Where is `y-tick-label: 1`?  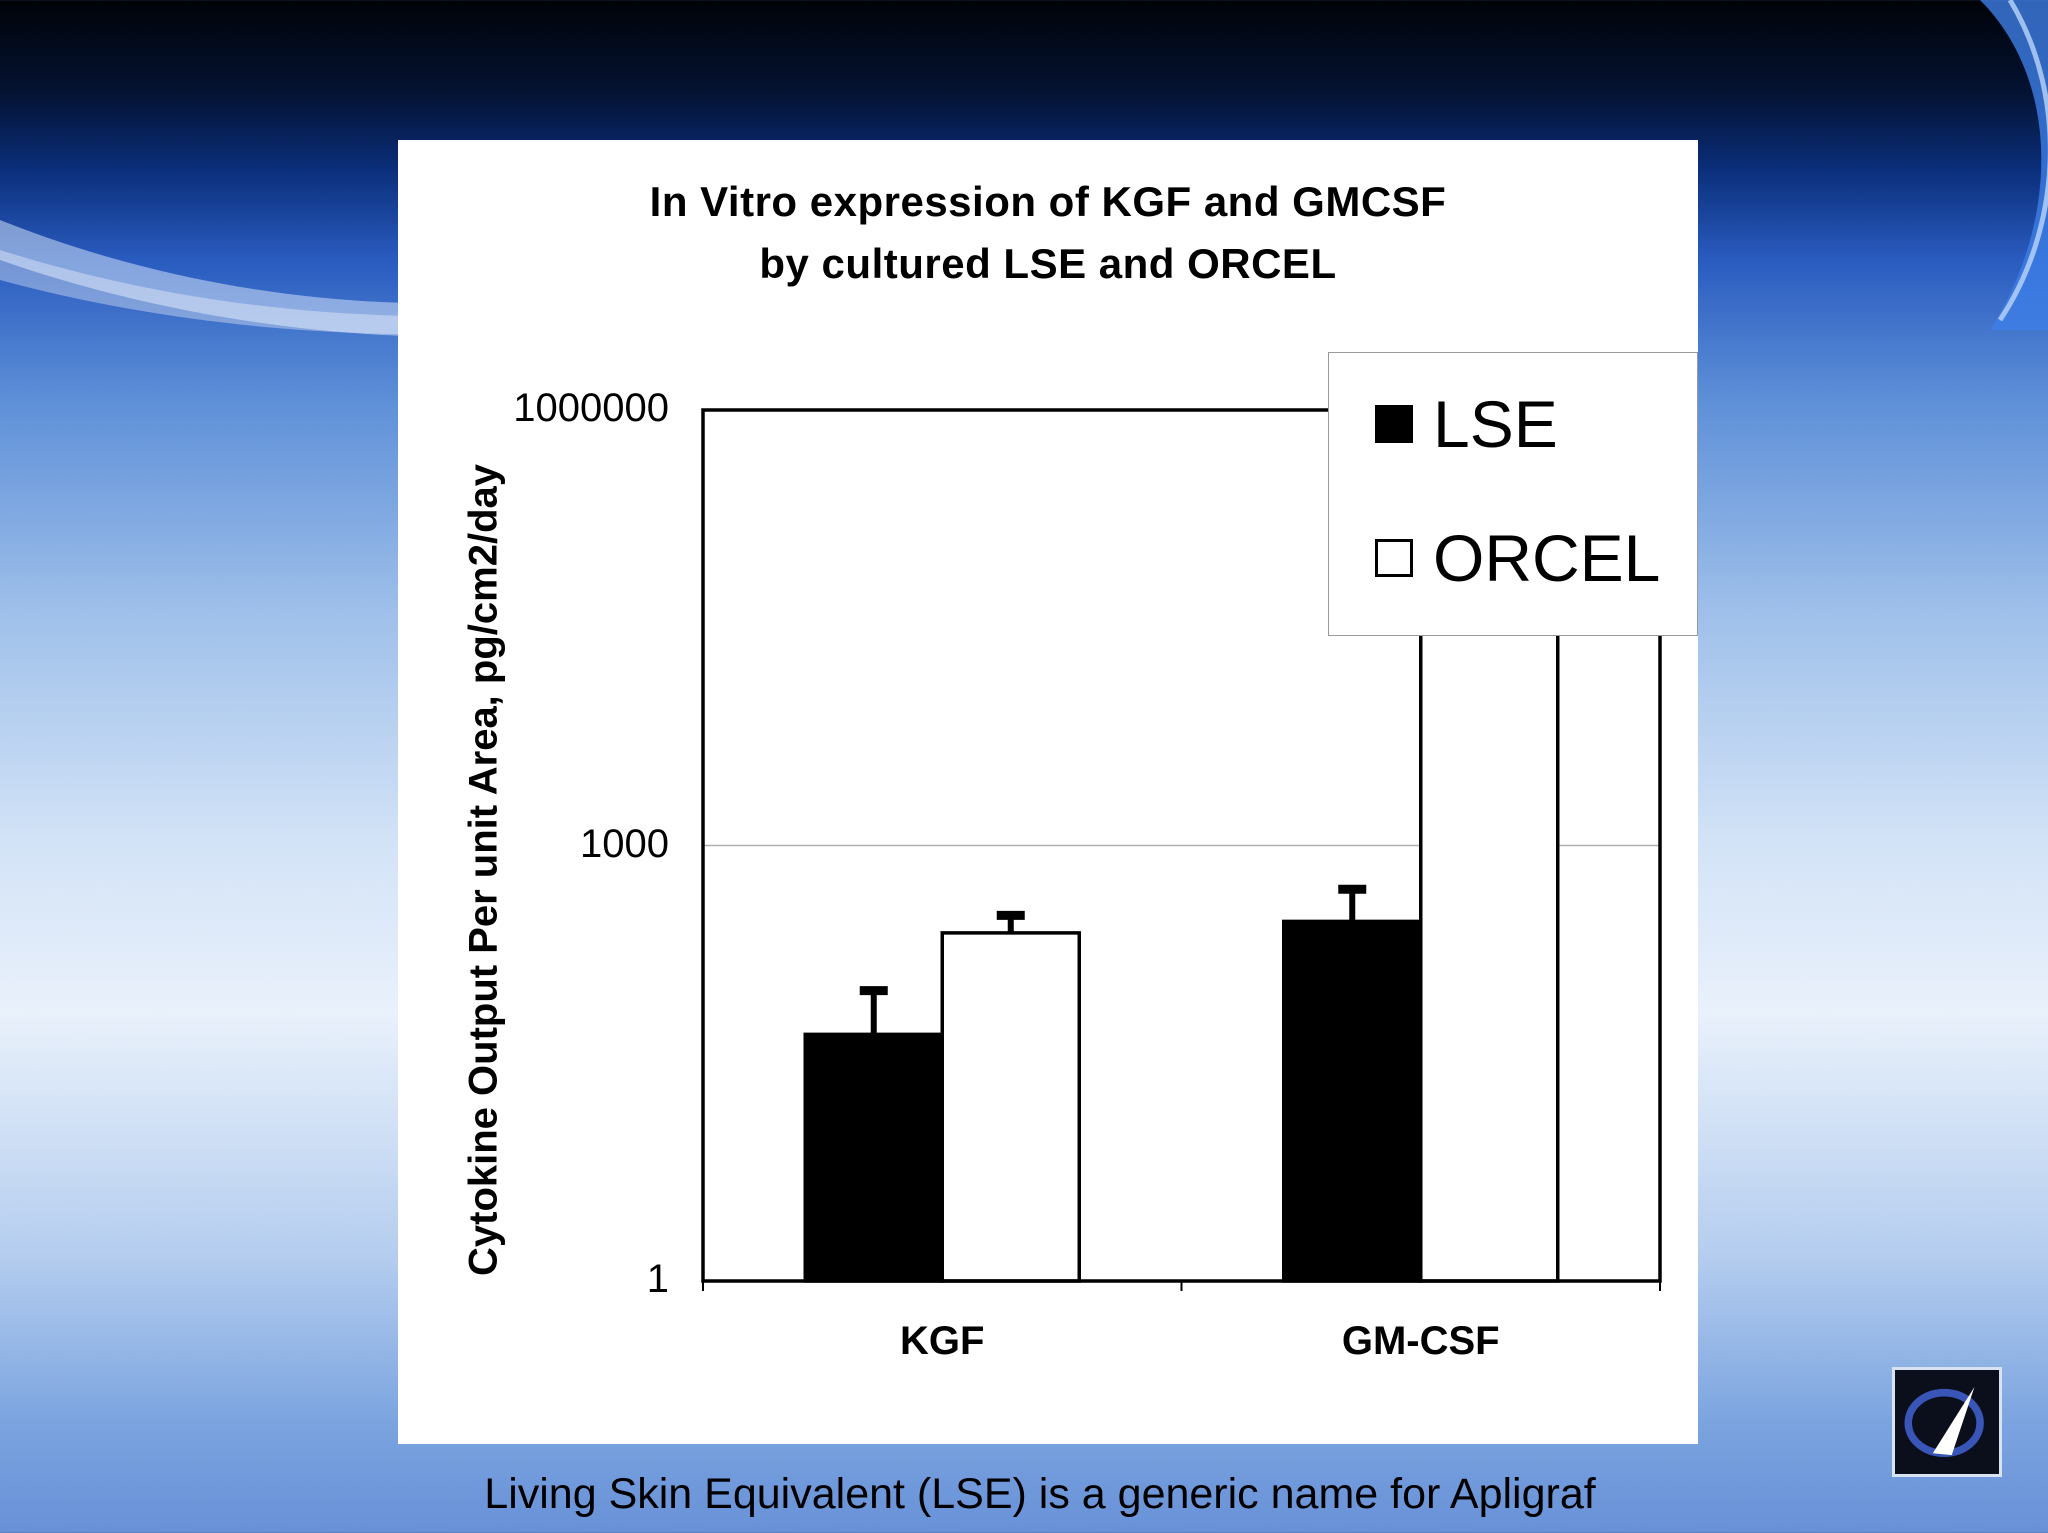
y-tick-label: 1 is located at coordinates (657, 1279).